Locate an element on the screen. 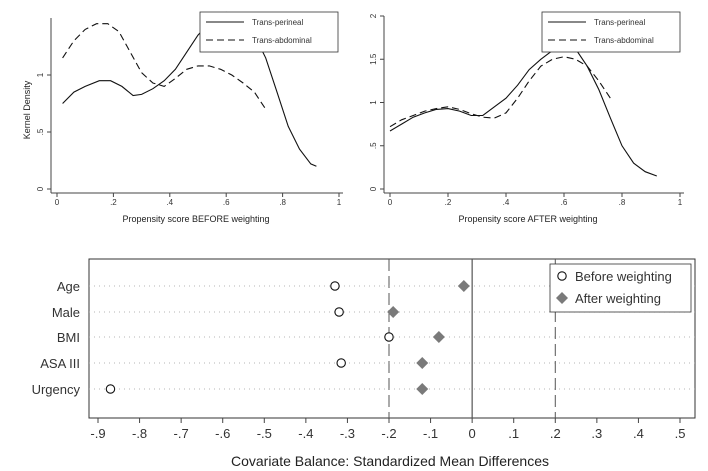  x-tick-label-before: .6 is located at coordinates (226, 202).